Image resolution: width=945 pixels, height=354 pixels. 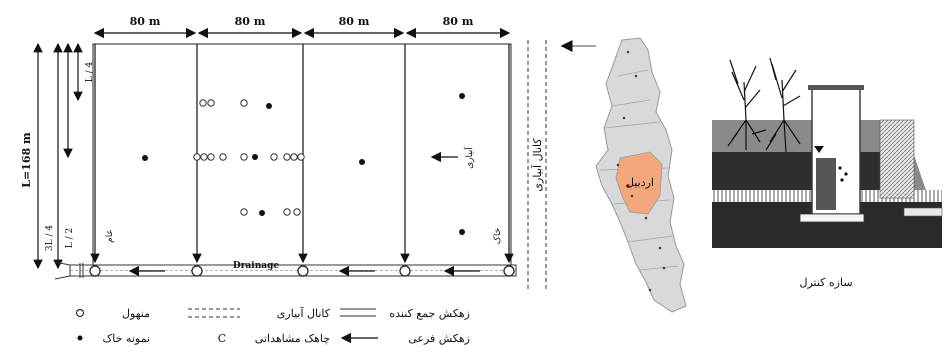 I want to click on province-map: اردبیل, so click(x=641, y=175).